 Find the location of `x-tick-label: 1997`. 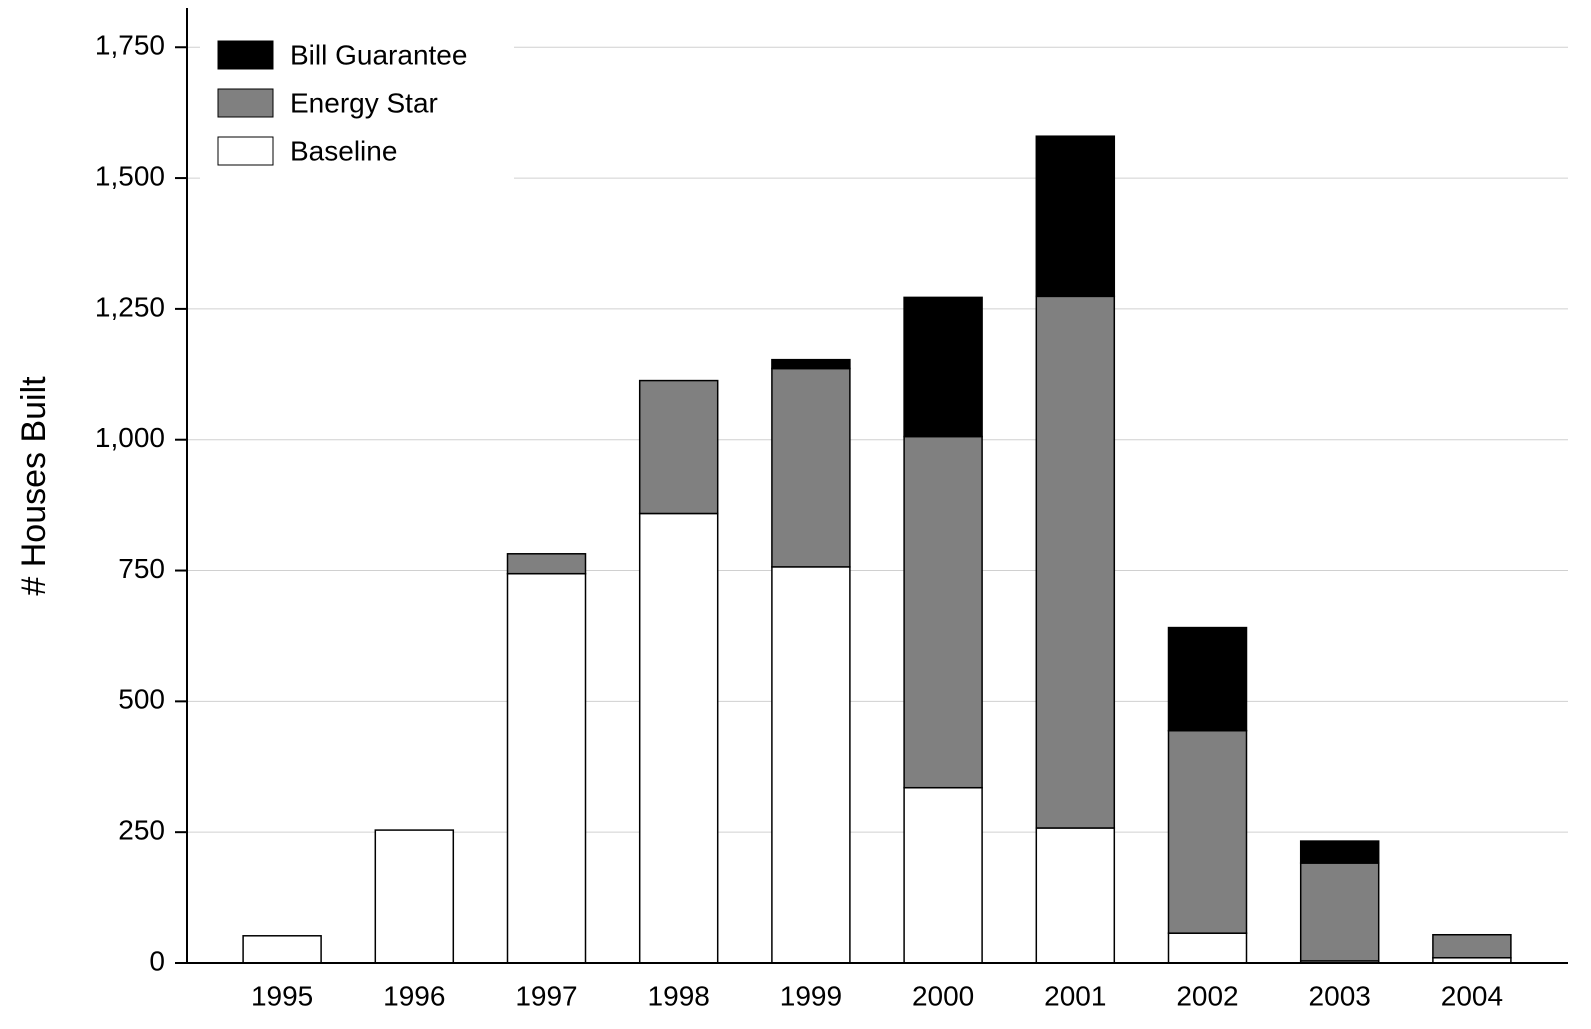

x-tick-label: 1997 is located at coordinates (546, 995).